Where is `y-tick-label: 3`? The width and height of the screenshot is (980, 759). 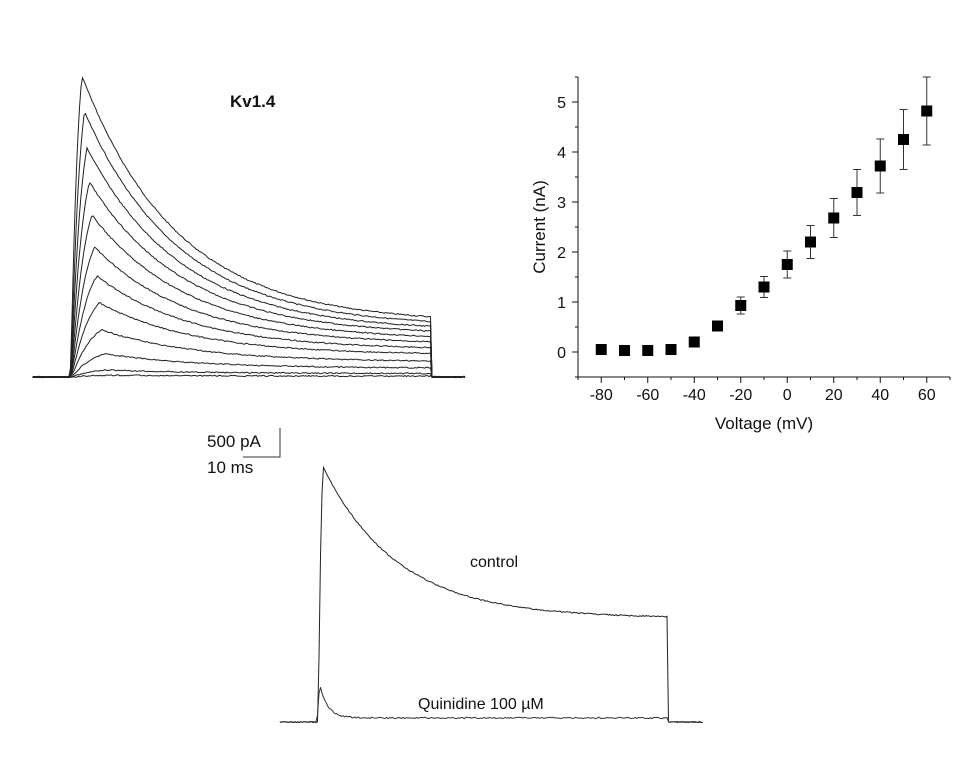 y-tick-label: 3 is located at coordinates (561, 203).